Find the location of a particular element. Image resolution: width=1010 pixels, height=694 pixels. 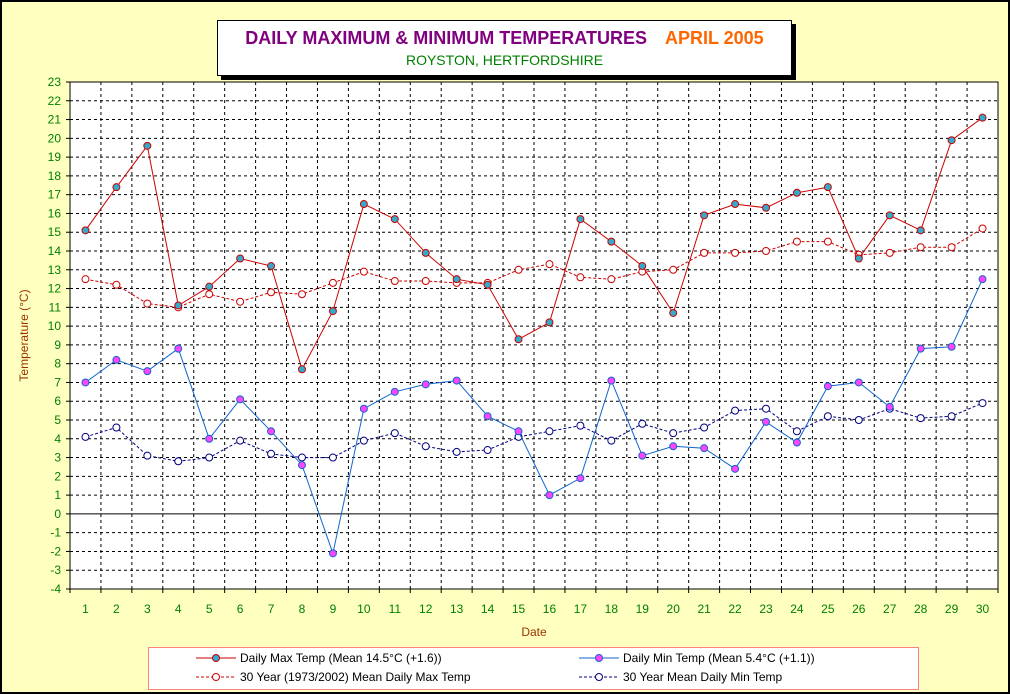

y-tick-label: 0 is located at coordinates (57, 514).